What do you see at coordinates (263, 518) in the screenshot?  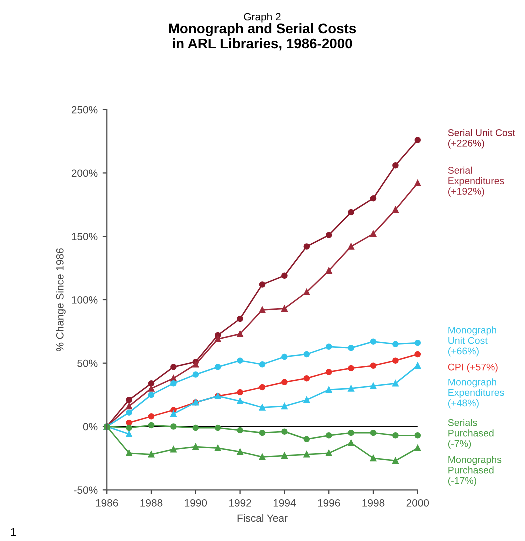 I see `x-axis-title: Fiscal Year` at bounding box center [263, 518].